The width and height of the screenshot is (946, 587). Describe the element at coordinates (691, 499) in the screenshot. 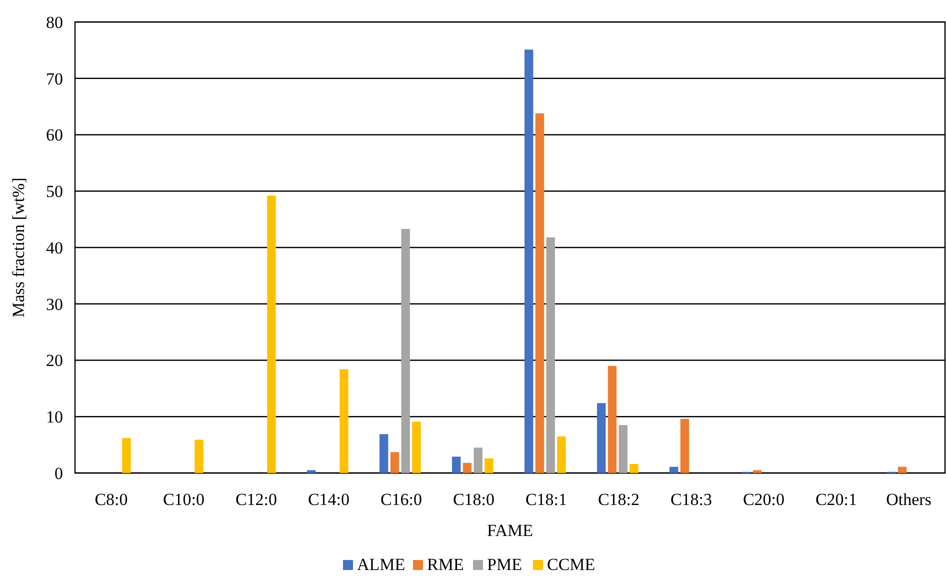

I see `x-tick-label: C18:3` at that location.